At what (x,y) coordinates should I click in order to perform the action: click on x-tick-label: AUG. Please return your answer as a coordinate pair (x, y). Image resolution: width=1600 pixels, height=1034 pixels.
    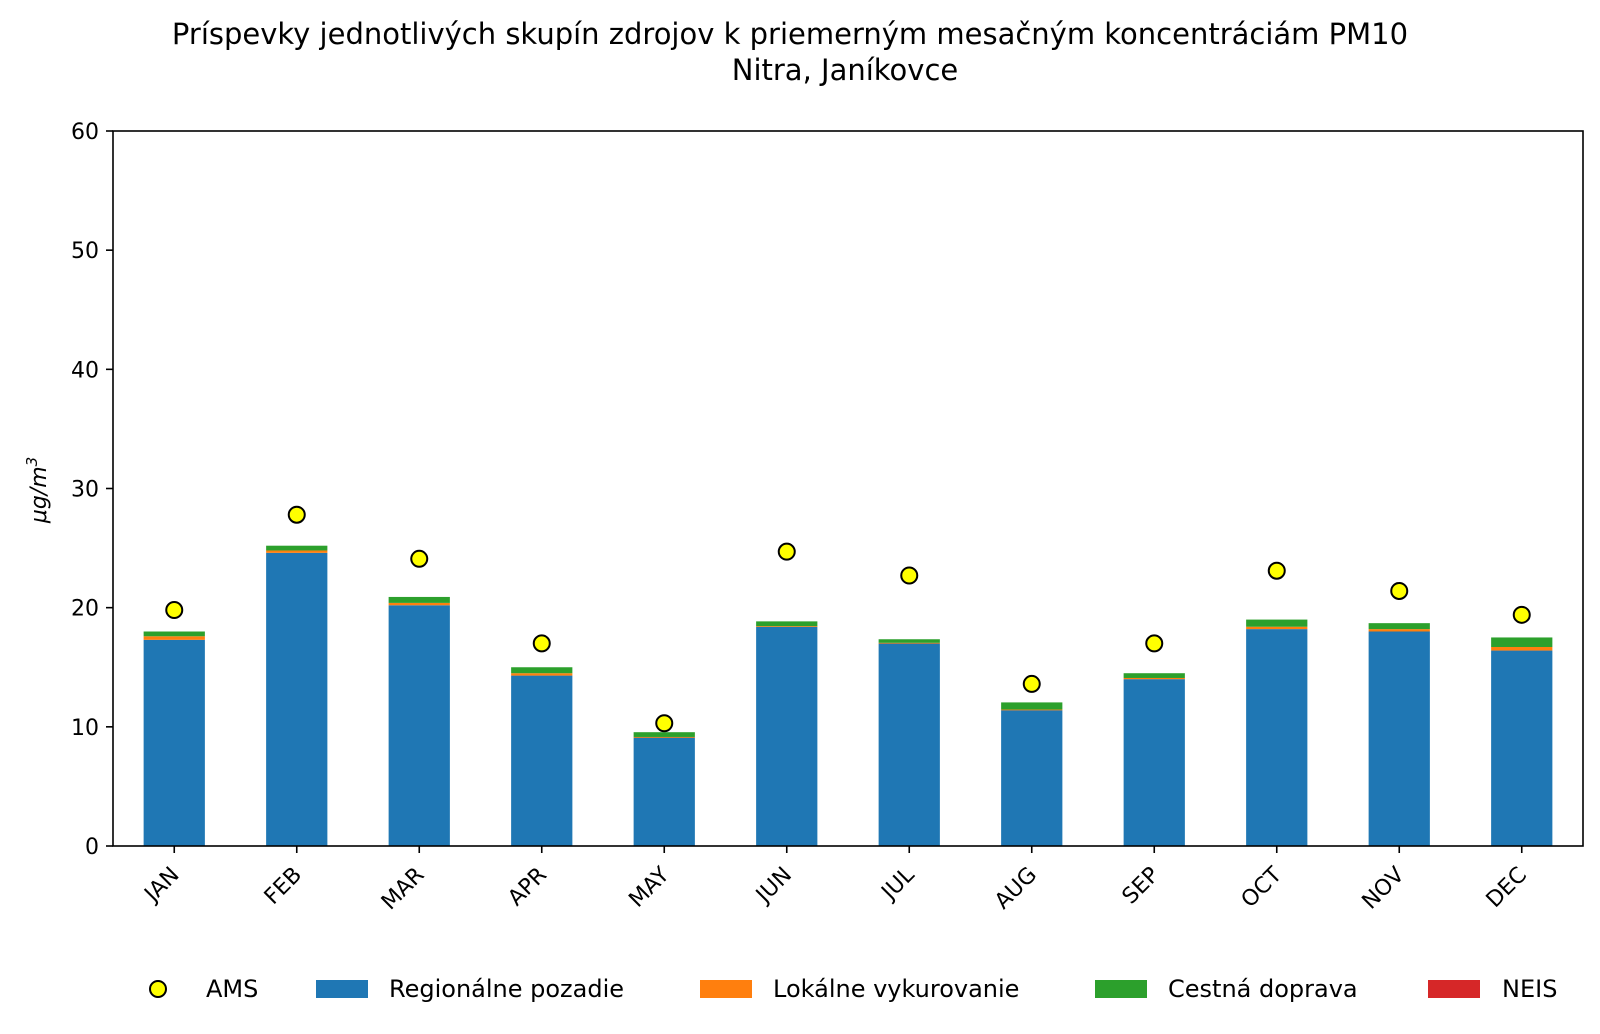
    Looking at the image, I should click on (1016, 889).